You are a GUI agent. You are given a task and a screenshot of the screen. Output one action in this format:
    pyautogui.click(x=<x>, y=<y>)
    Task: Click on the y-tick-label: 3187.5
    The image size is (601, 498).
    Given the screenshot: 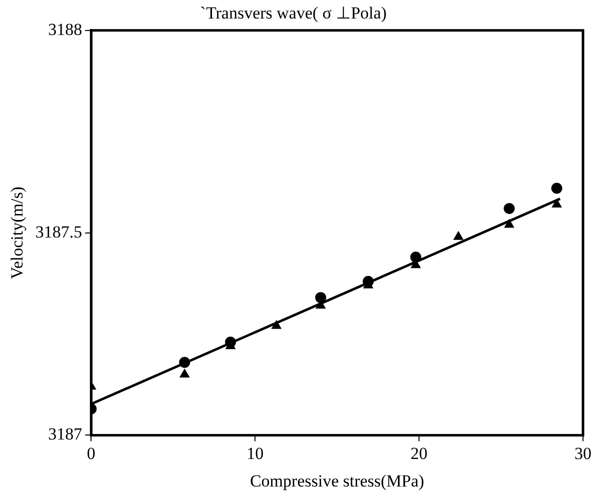 What is the action you would take?
    pyautogui.click(x=58, y=232)
    